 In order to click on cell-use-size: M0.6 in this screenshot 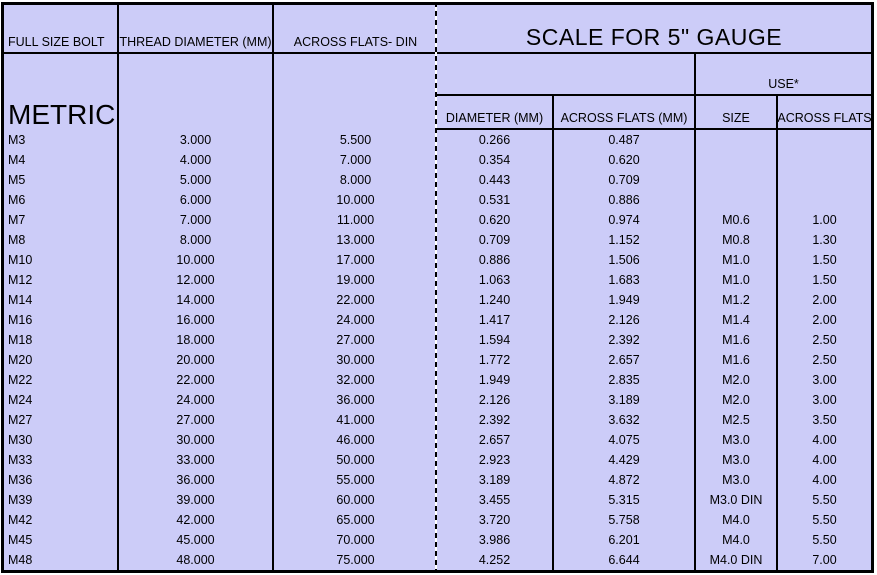, I will do `click(735, 220)`.